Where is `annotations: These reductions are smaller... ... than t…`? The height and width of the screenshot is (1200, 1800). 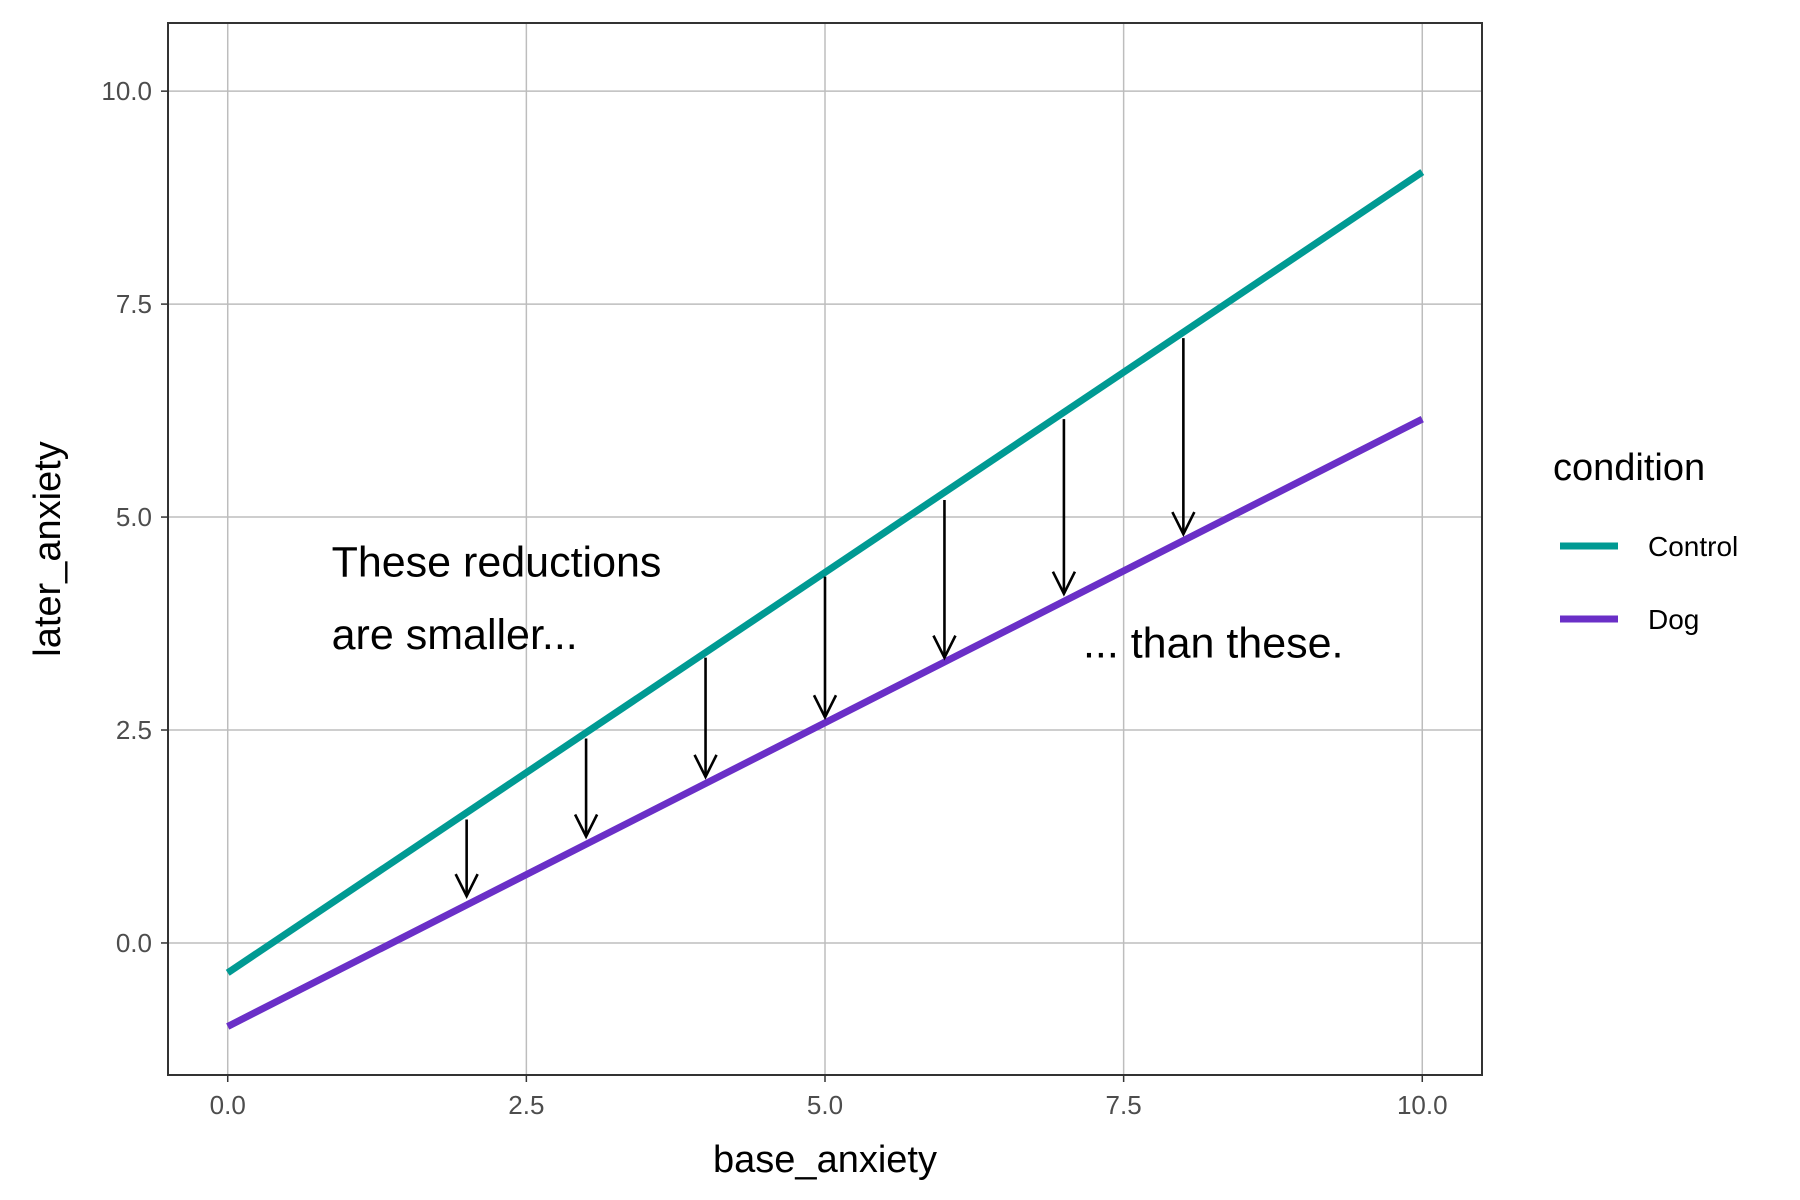 annotations: These reductions are smaller... ... than t… is located at coordinates (838, 603).